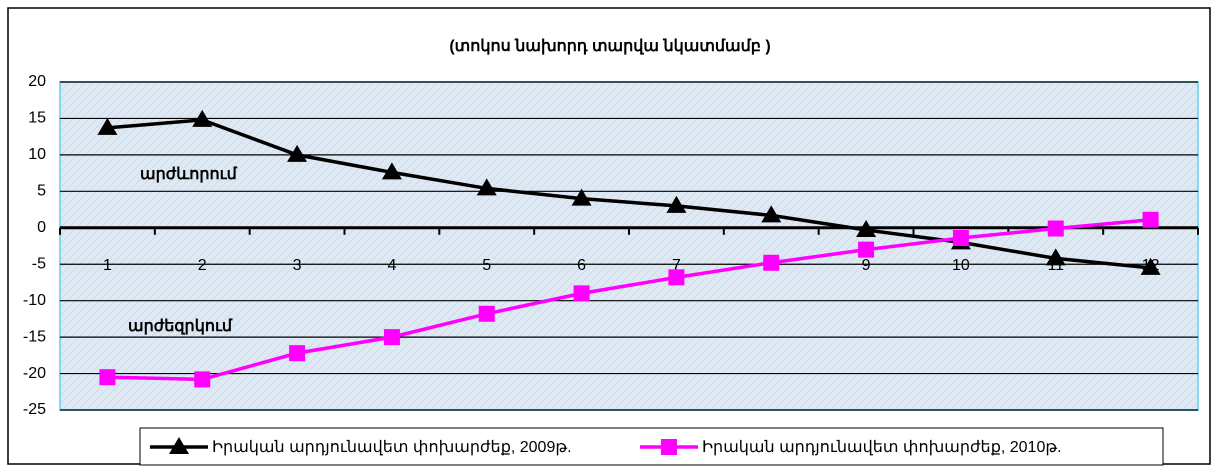 This screenshot has width=1219, height=472. Describe the element at coordinates (961, 265) in the screenshot. I see `x-tick-label: 10` at that location.